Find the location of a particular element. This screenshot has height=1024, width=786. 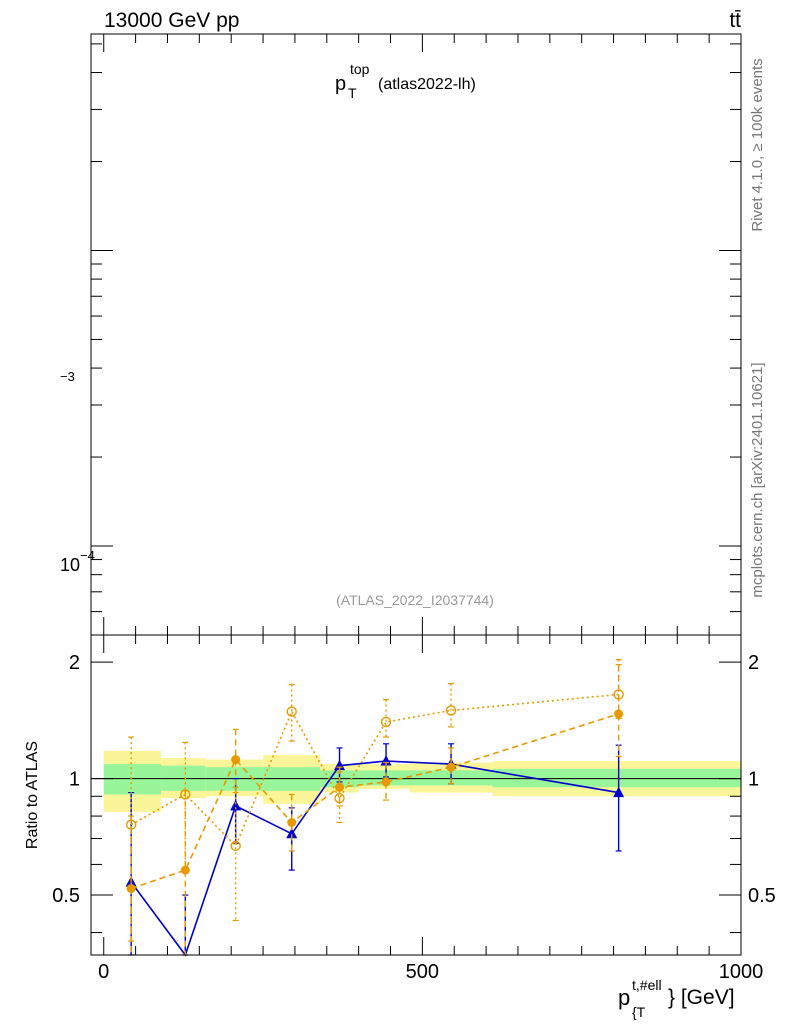

x-axis-label-base: p is located at coordinates (624, 997).